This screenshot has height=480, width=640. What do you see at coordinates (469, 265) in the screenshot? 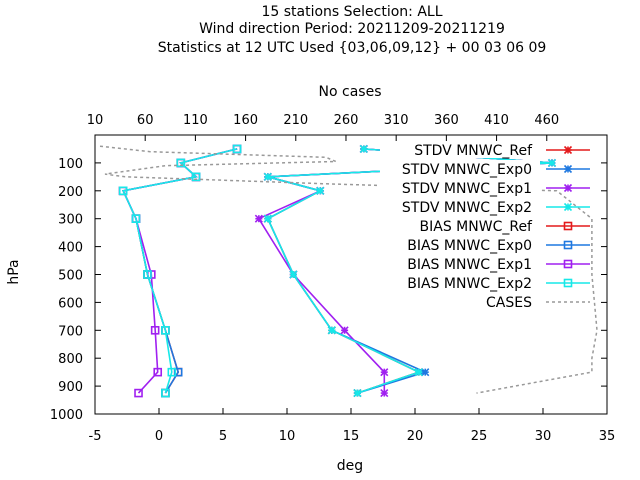
I see `legend-label: BIAS MNWC_Exp1` at bounding box center [469, 265].